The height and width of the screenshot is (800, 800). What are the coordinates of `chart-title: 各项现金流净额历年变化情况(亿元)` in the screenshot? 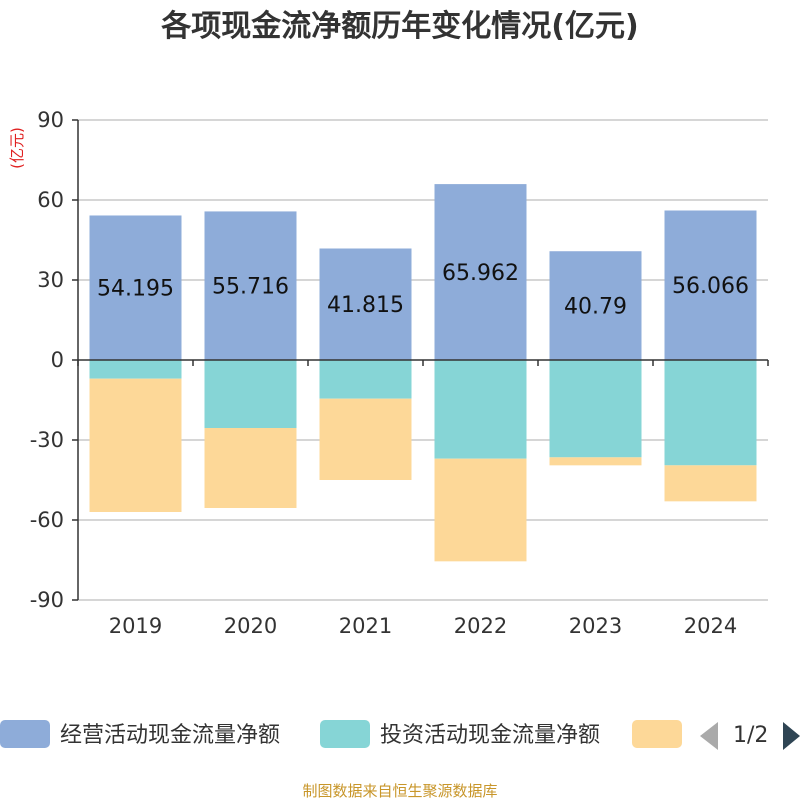 It's located at (399, 26).